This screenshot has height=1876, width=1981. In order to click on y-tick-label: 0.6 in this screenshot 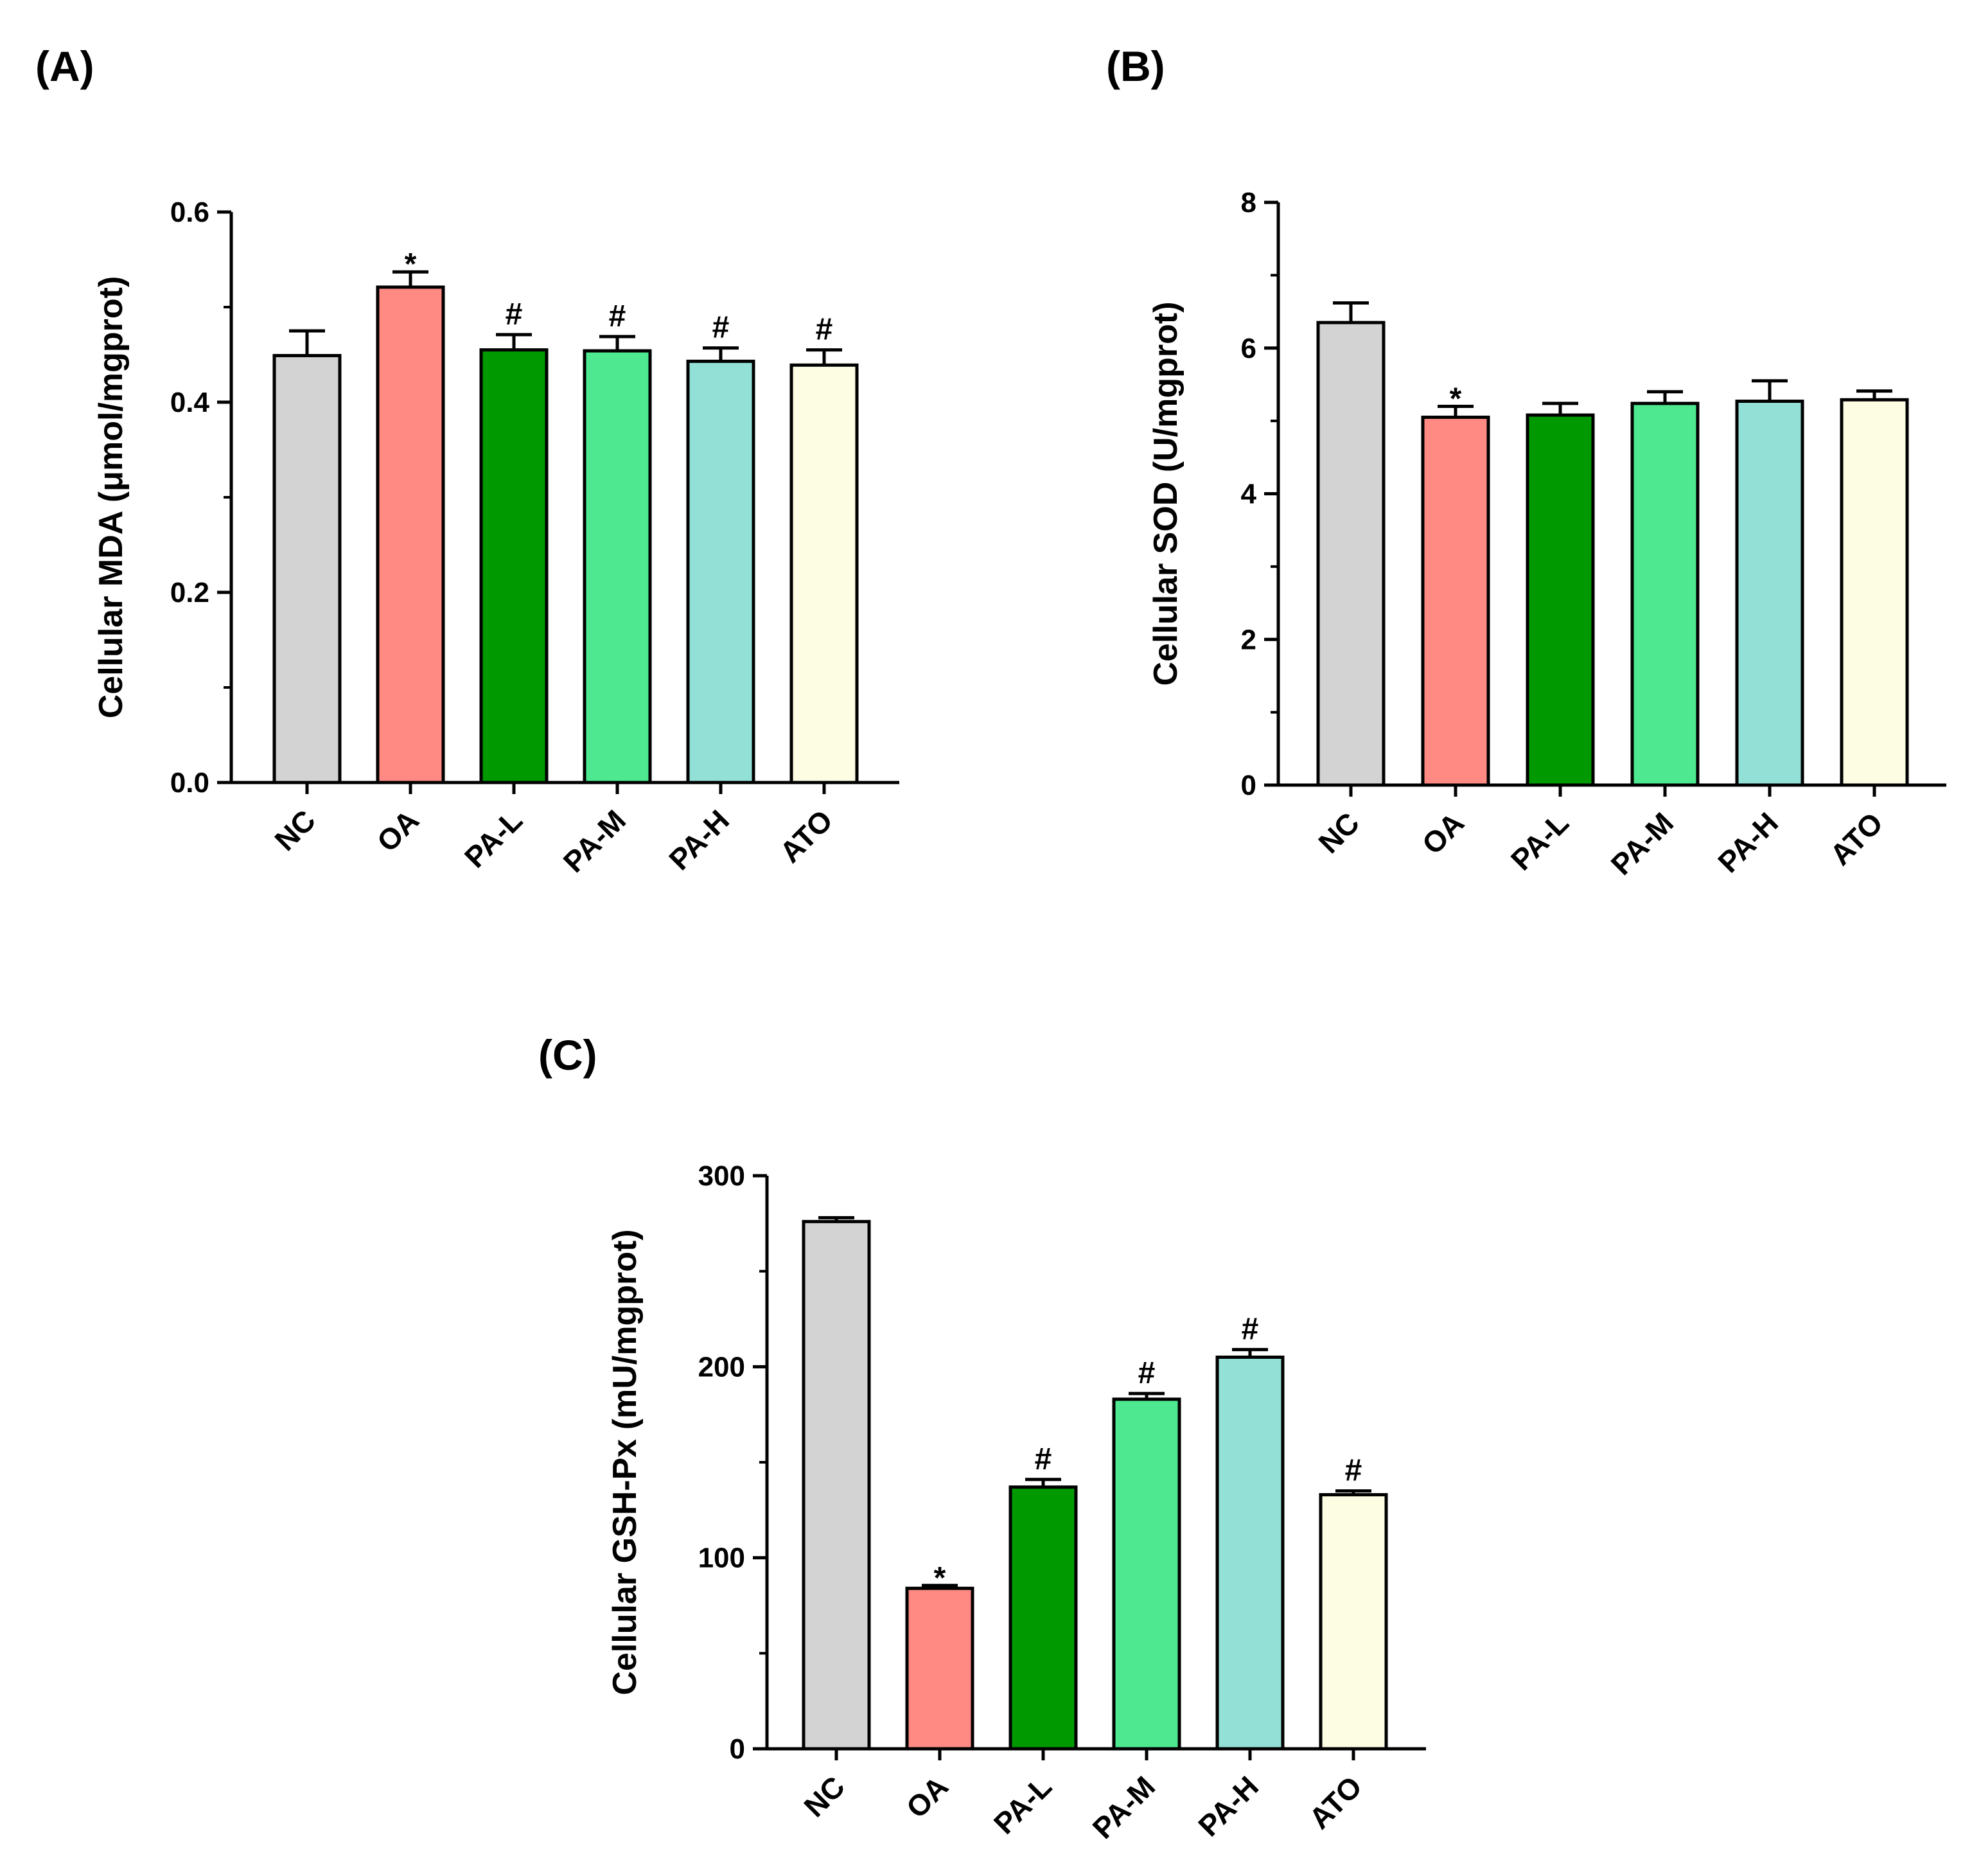, I will do `click(189, 212)`.